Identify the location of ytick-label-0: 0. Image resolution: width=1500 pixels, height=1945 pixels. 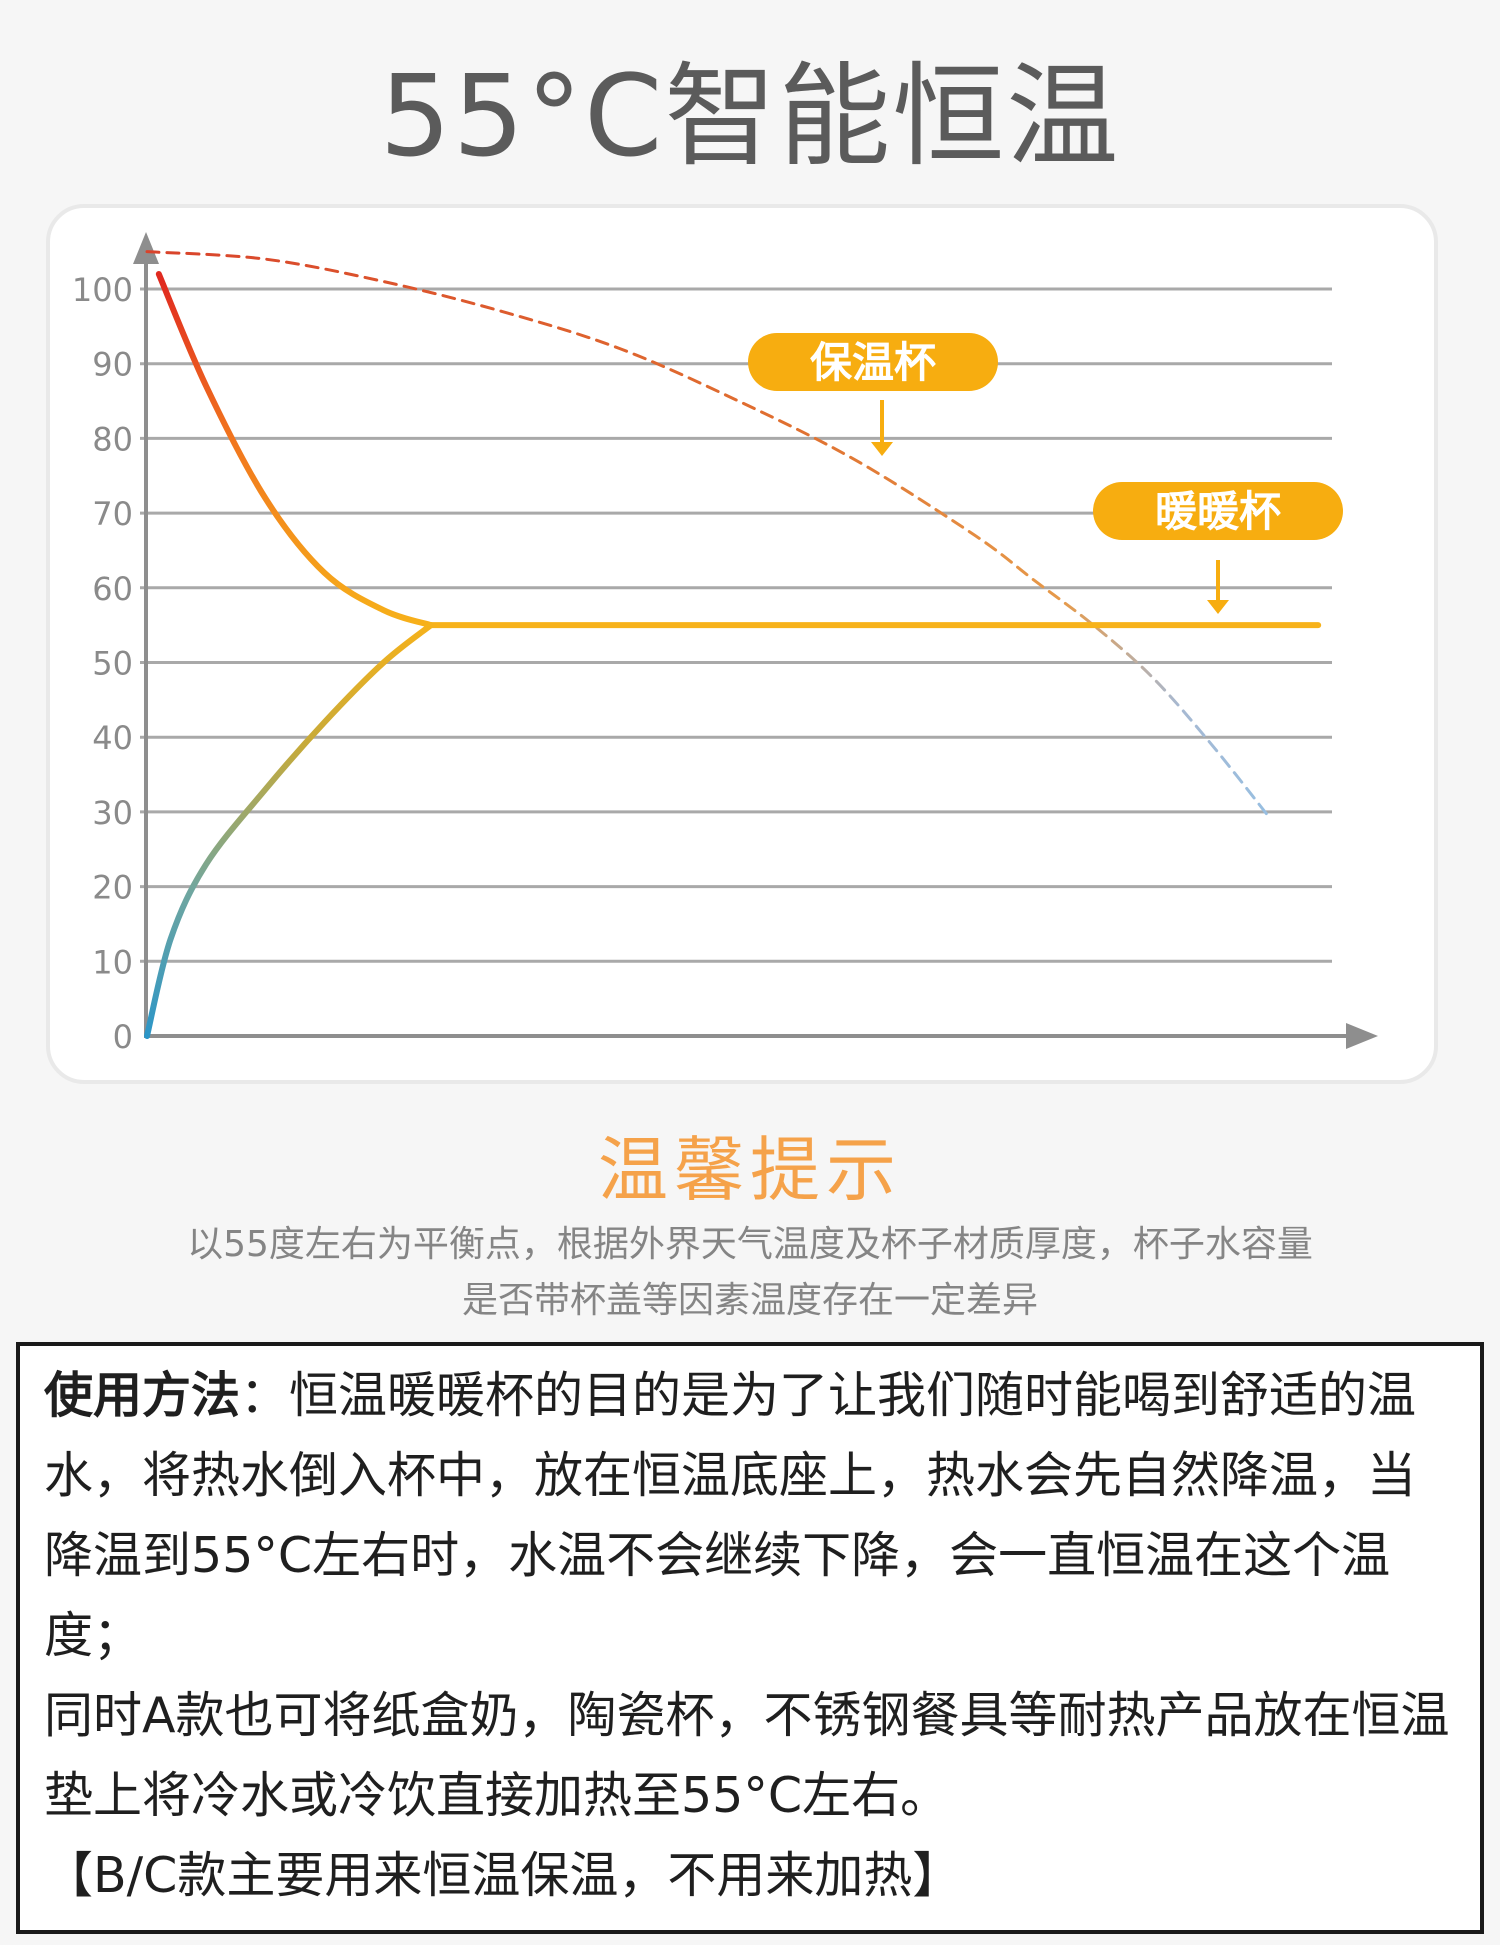
(123, 1037).